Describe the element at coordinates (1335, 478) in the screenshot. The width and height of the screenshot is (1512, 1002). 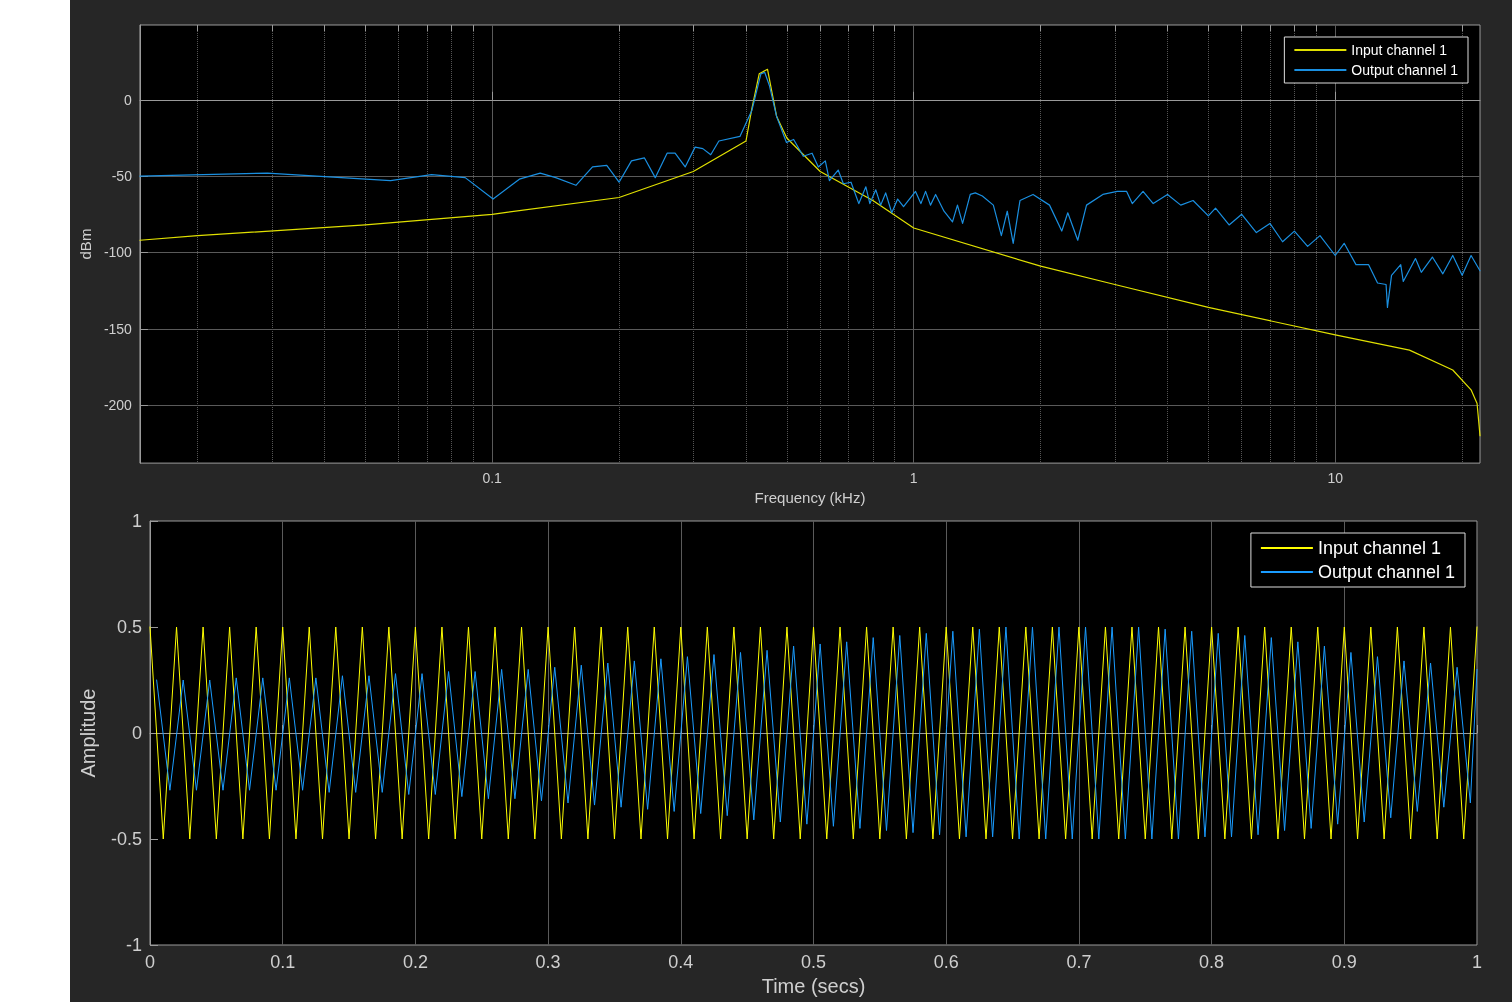
I see `x-tick-label: 10` at that location.